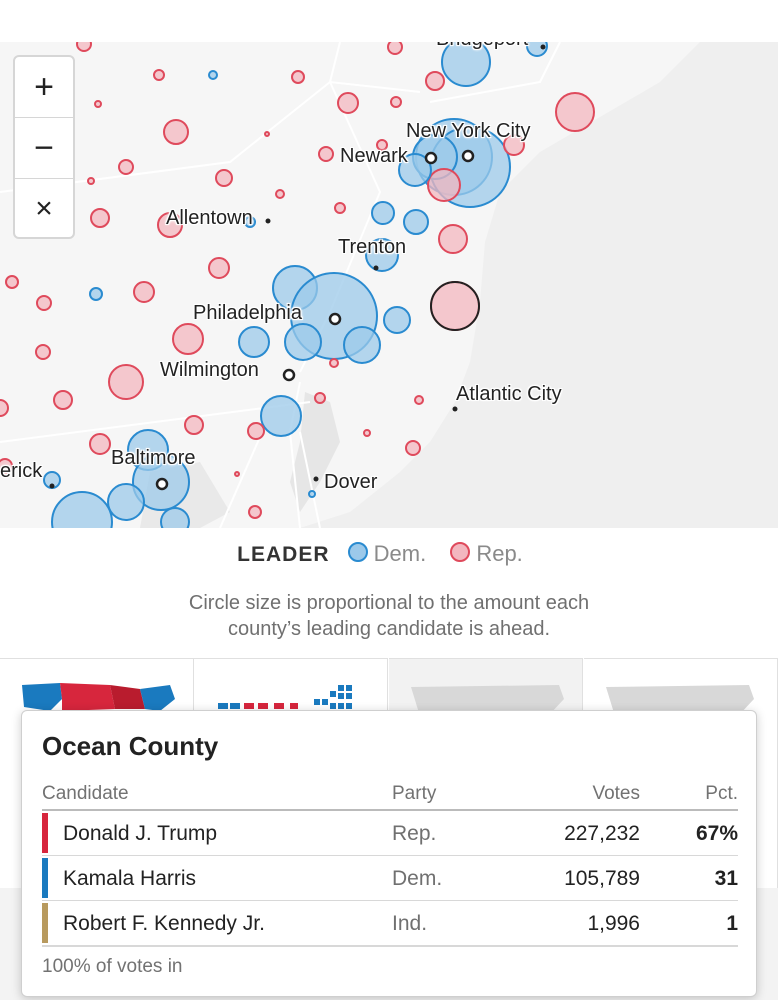 This screenshot has width=778, height=1000. I want to click on city-label-philadelphia: Philadelphia, so click(247, 313).